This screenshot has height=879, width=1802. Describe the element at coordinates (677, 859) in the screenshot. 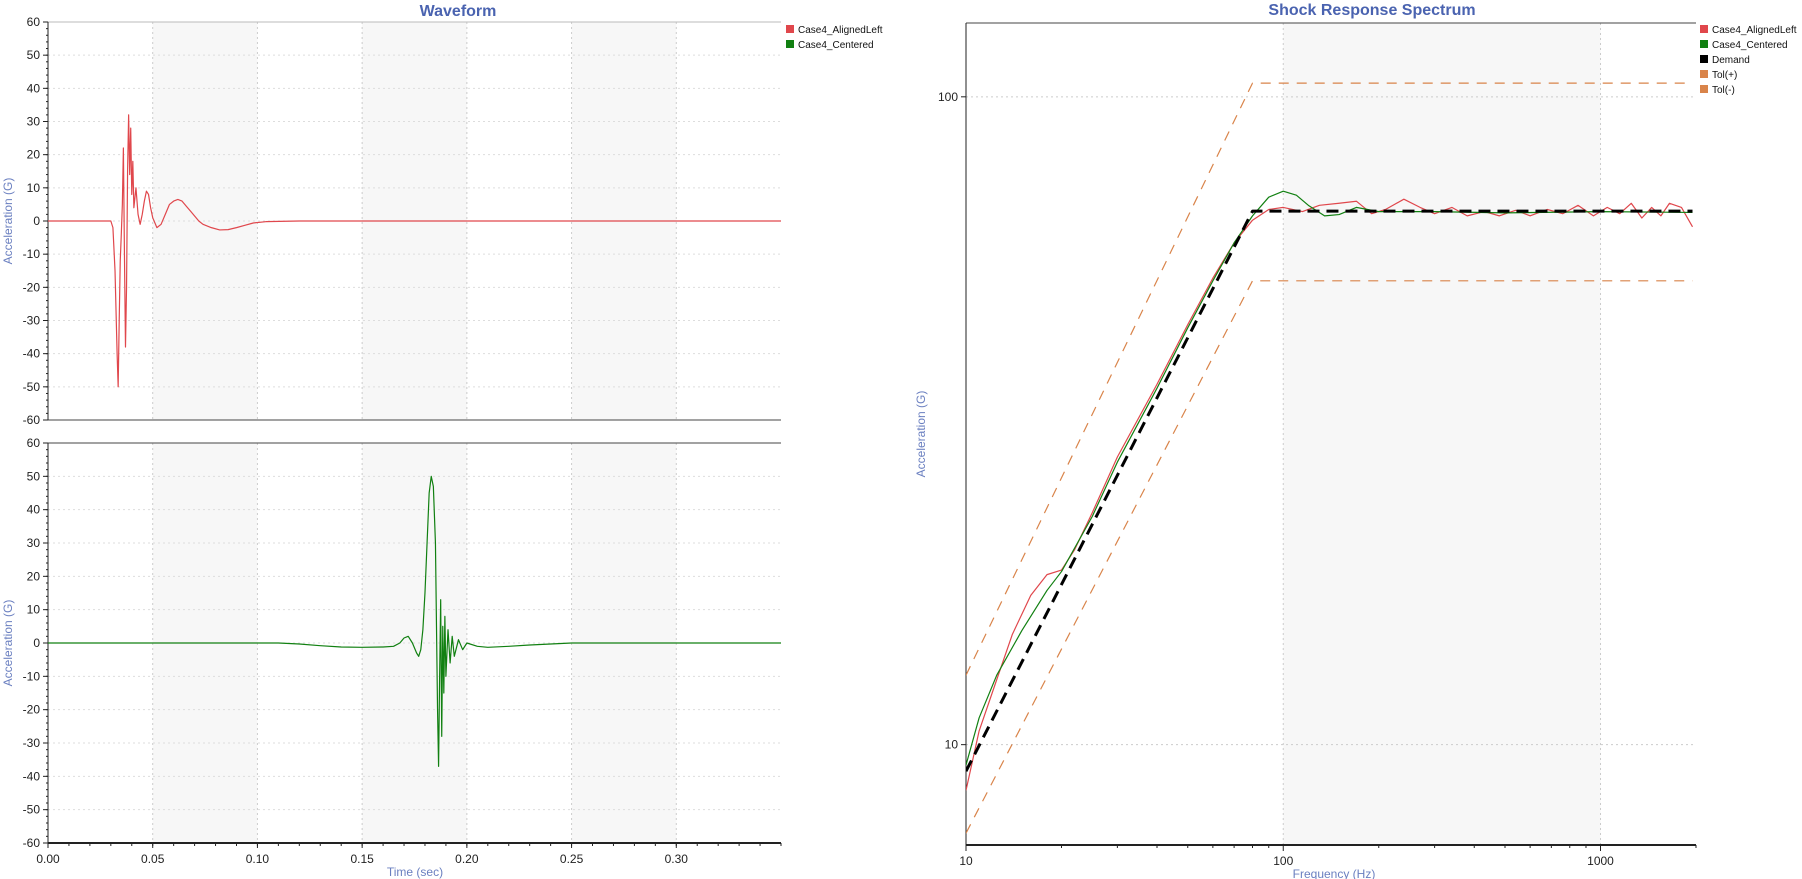

I see `x-tick-label: 0.30` at that location.